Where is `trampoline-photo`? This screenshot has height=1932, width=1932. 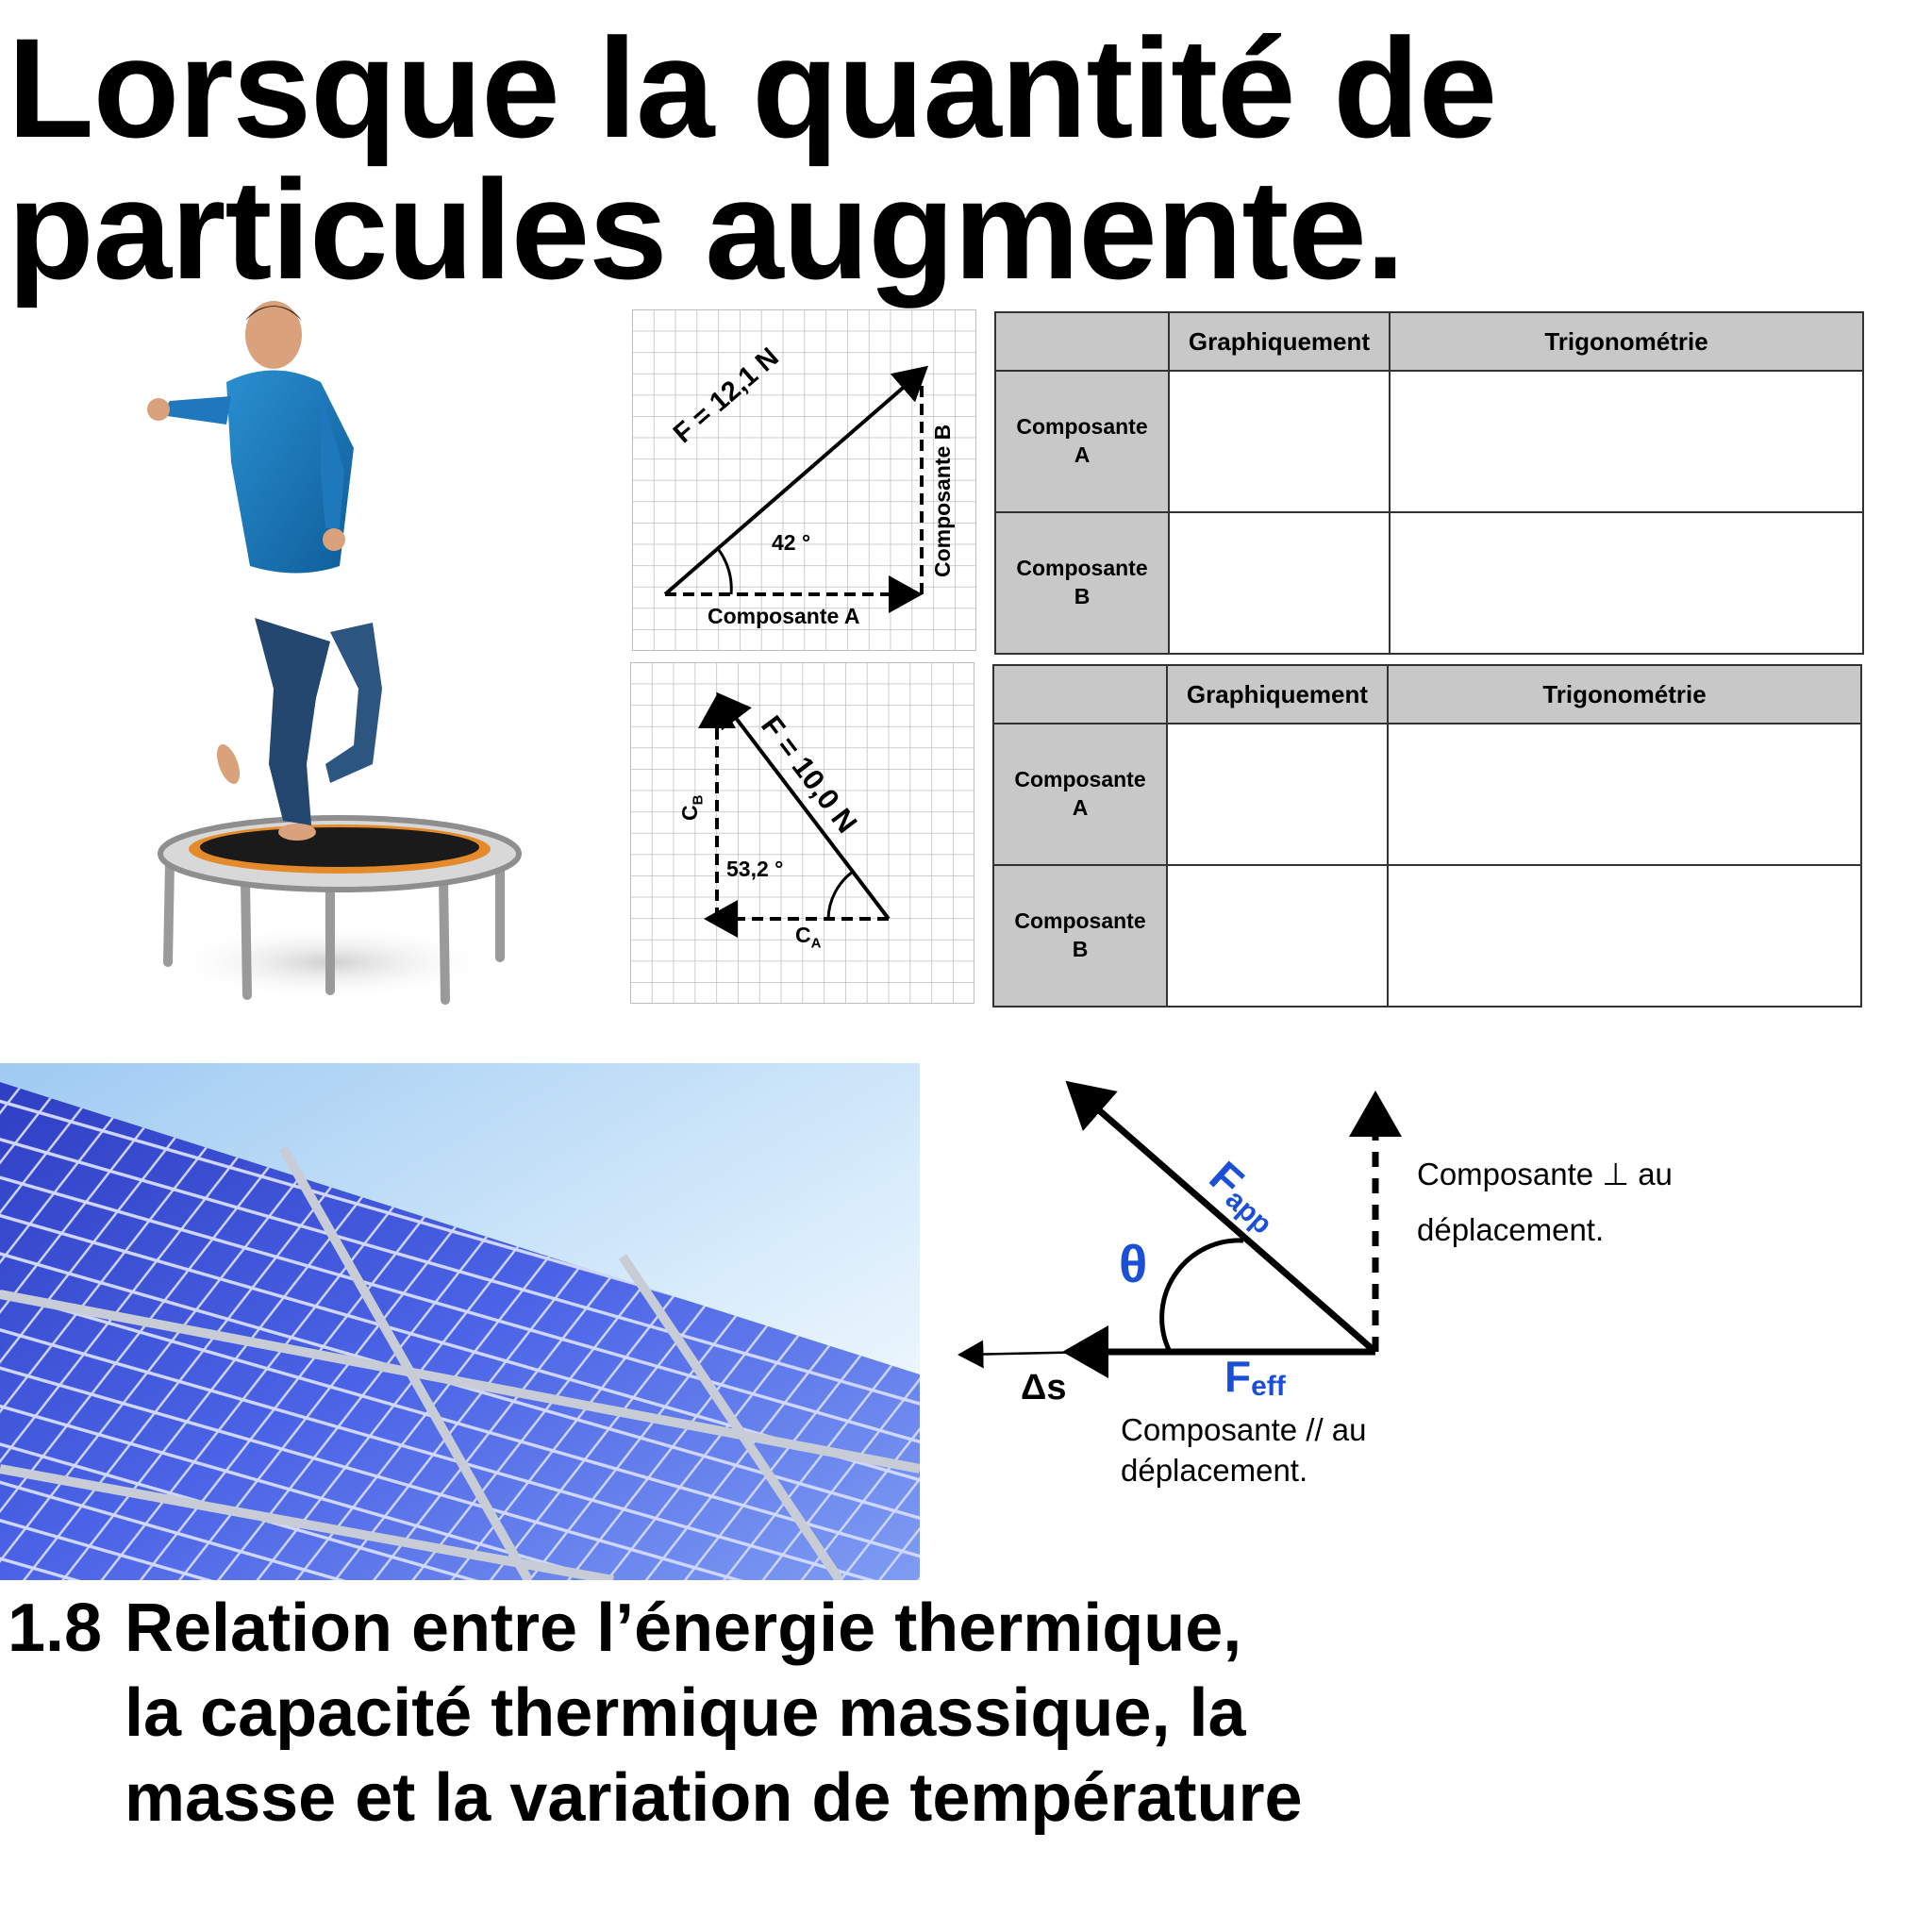
trampoline-photo is located at coordinates (334, 653).